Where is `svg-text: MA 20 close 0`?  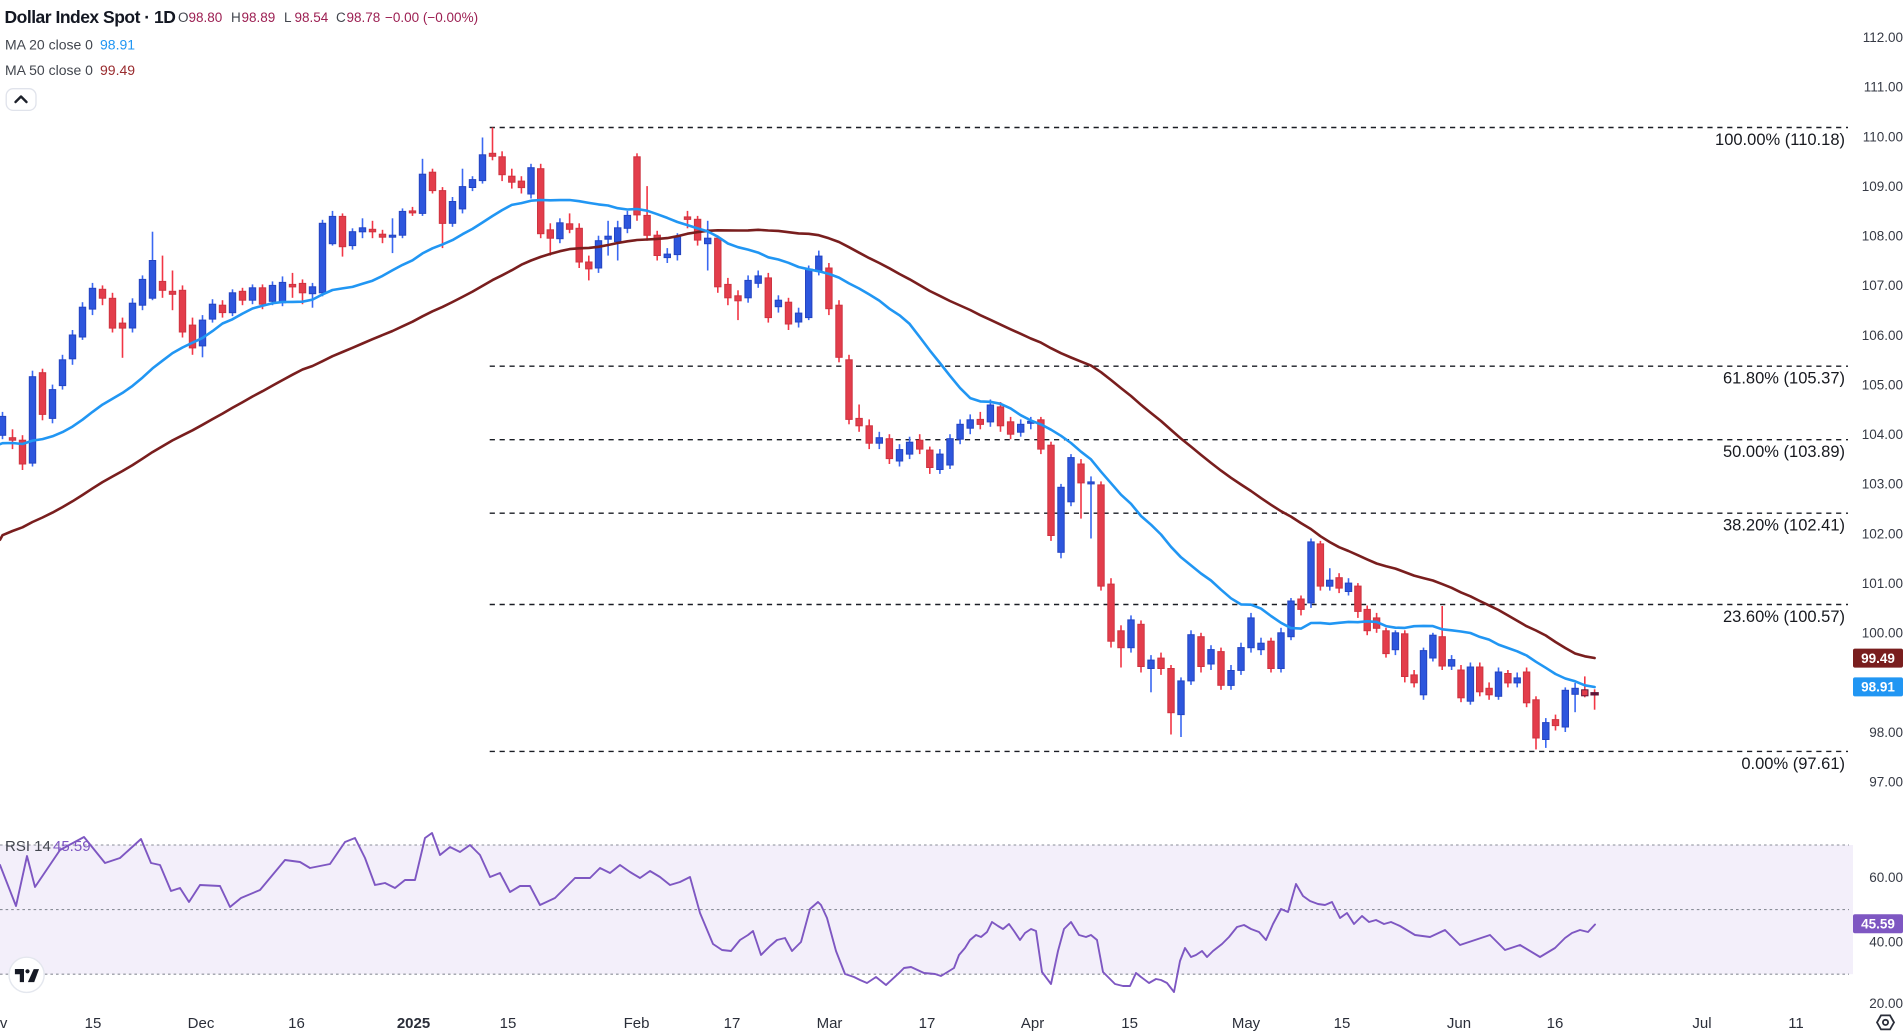
svg-text: MA 20 close 0 is located at coordinates (49, 45).